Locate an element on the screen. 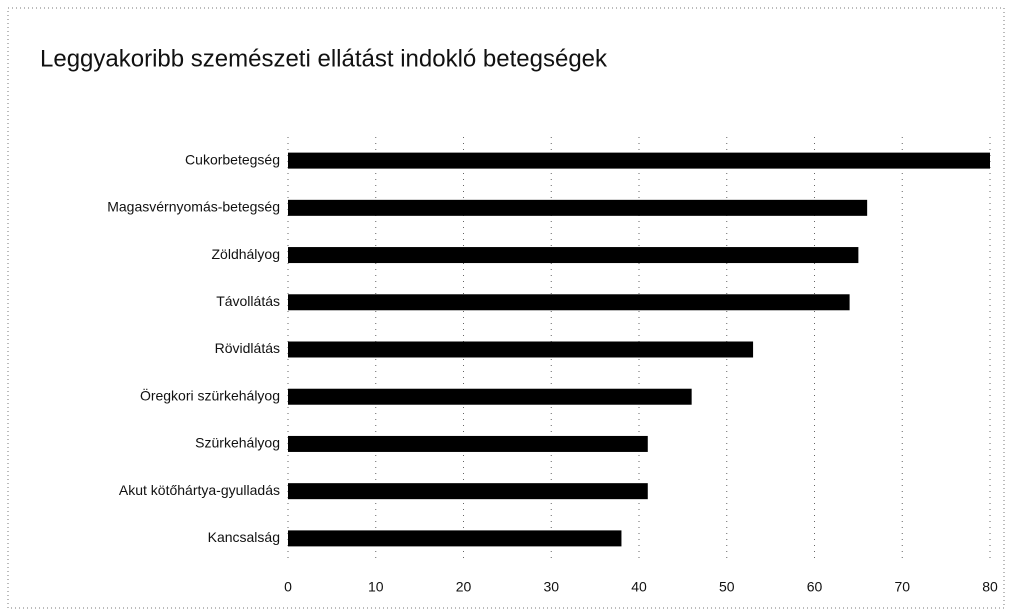 The height and width of the screenshot is (616, 1012). x-tick-label: 50 is located at coordinates (727, 587).